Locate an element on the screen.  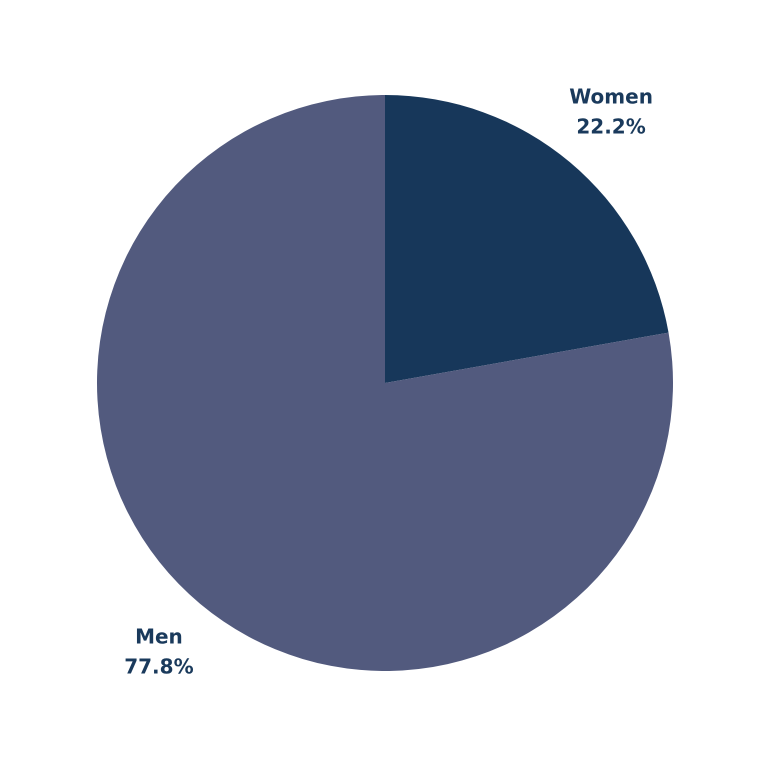
pie-slice is located at coordinates (527, 239).